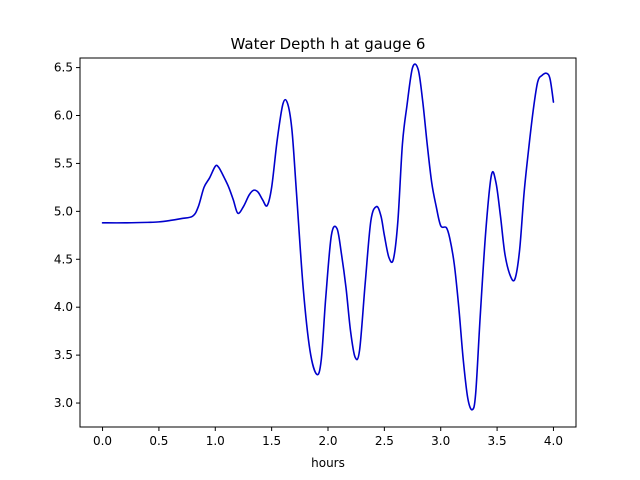 This screenshot has height=480, width=640. Describe the element at coordinates (63, 403) in the screenshot. I see `y-tick-label: 3.0` at that location.